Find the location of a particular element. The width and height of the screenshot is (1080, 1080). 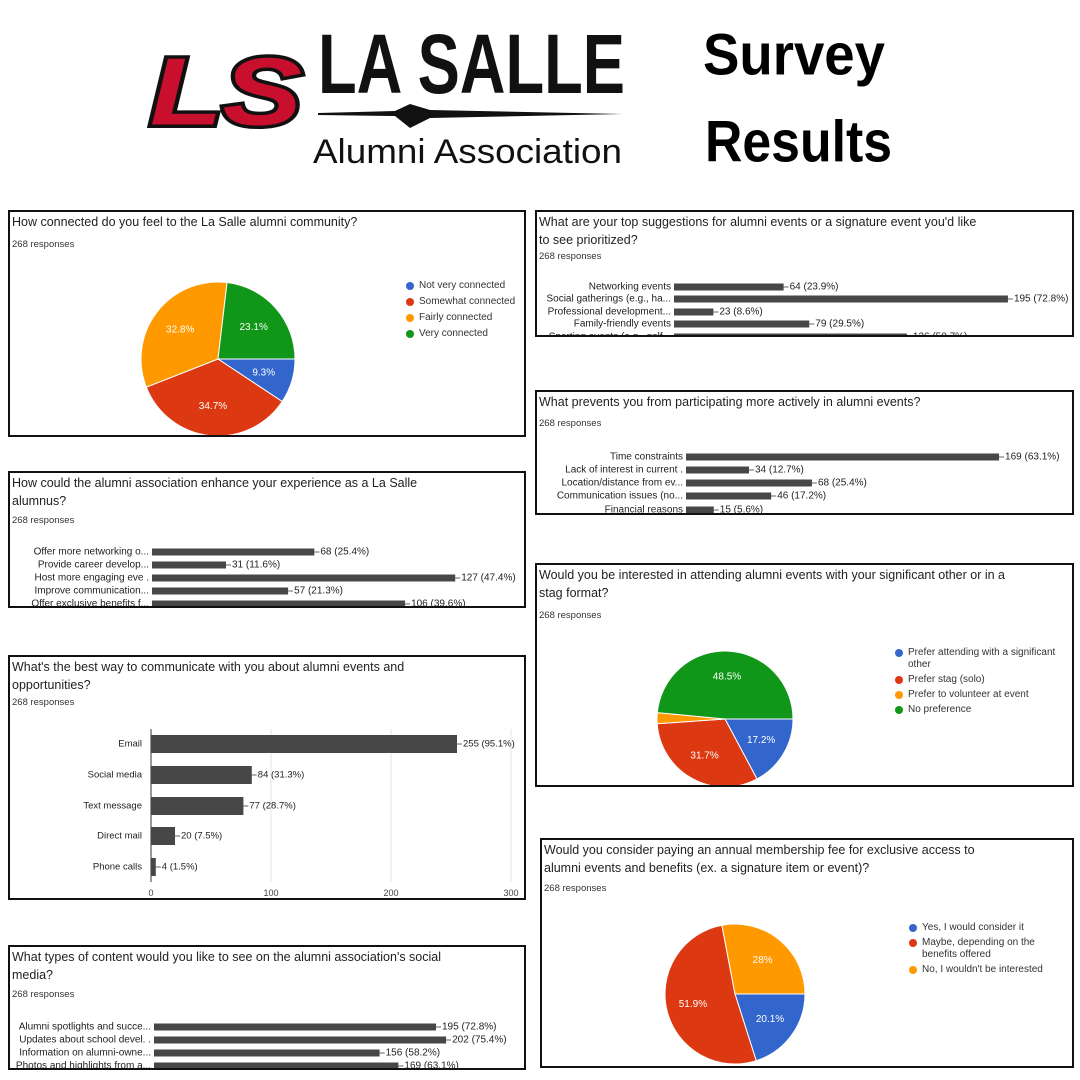

legend-item: No, I wouldn't be interested is located at coordinates (984, 970).